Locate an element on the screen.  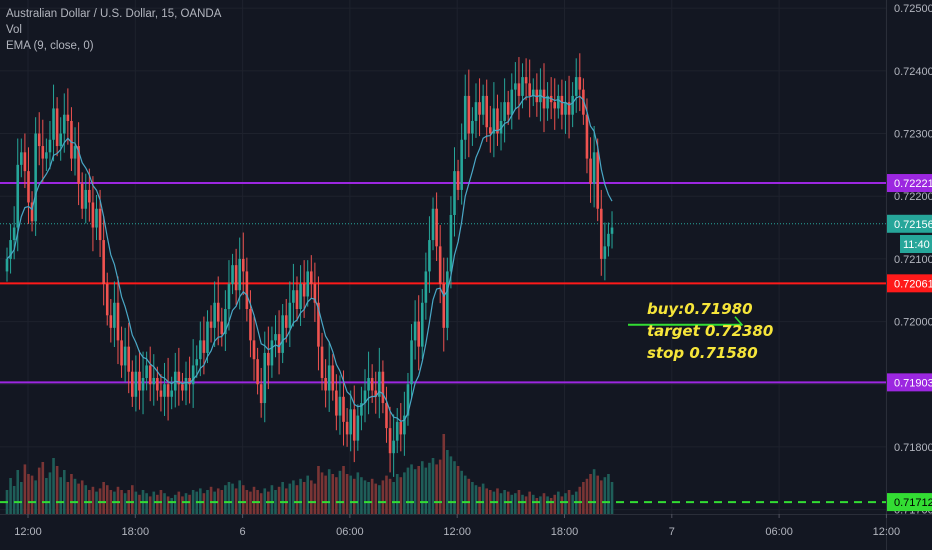
level-tag-label: 0.71903 is located at coordinates (913, 383).